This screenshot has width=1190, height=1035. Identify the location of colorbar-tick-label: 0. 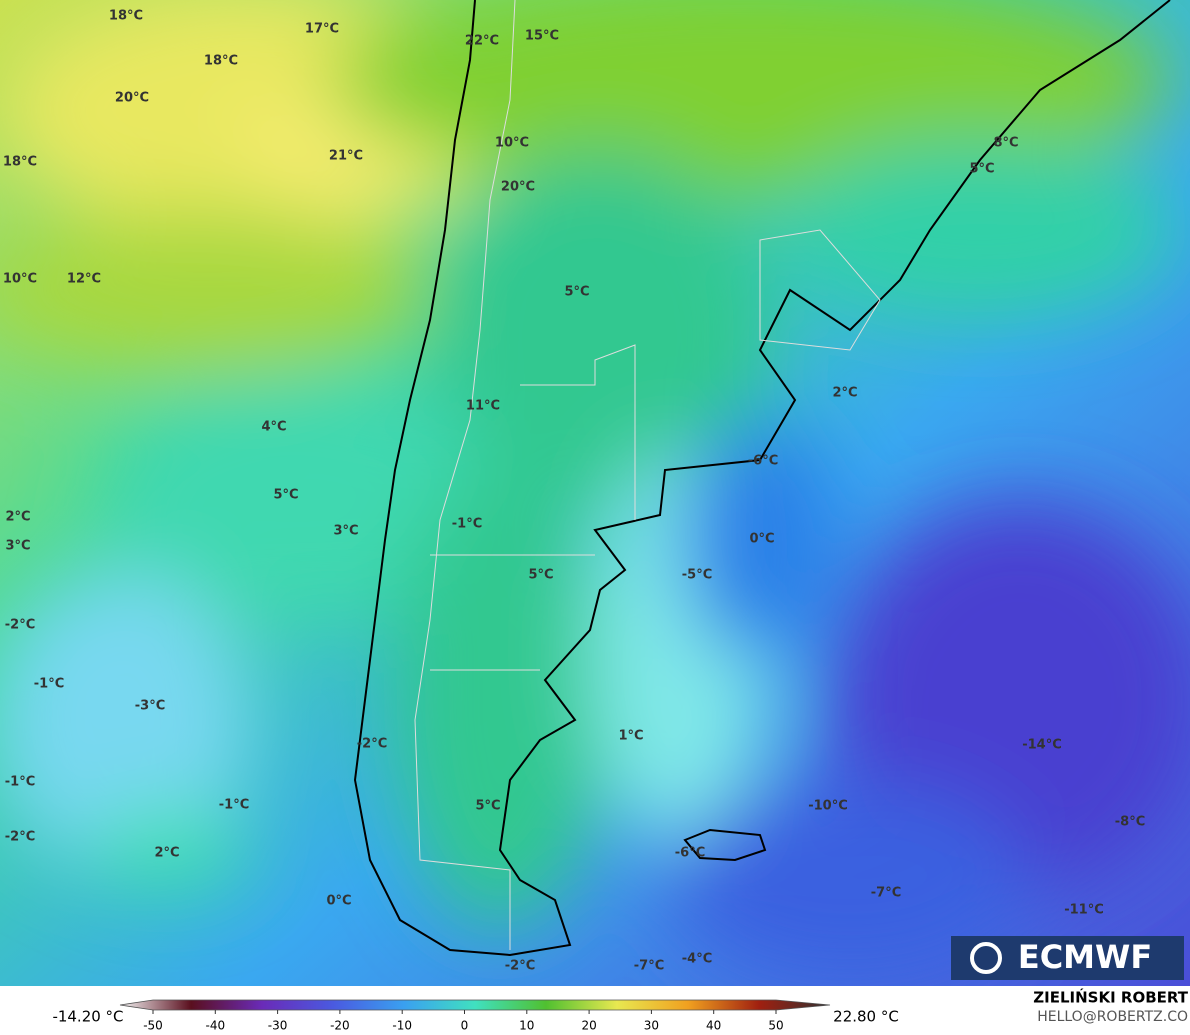
(465, 1026).